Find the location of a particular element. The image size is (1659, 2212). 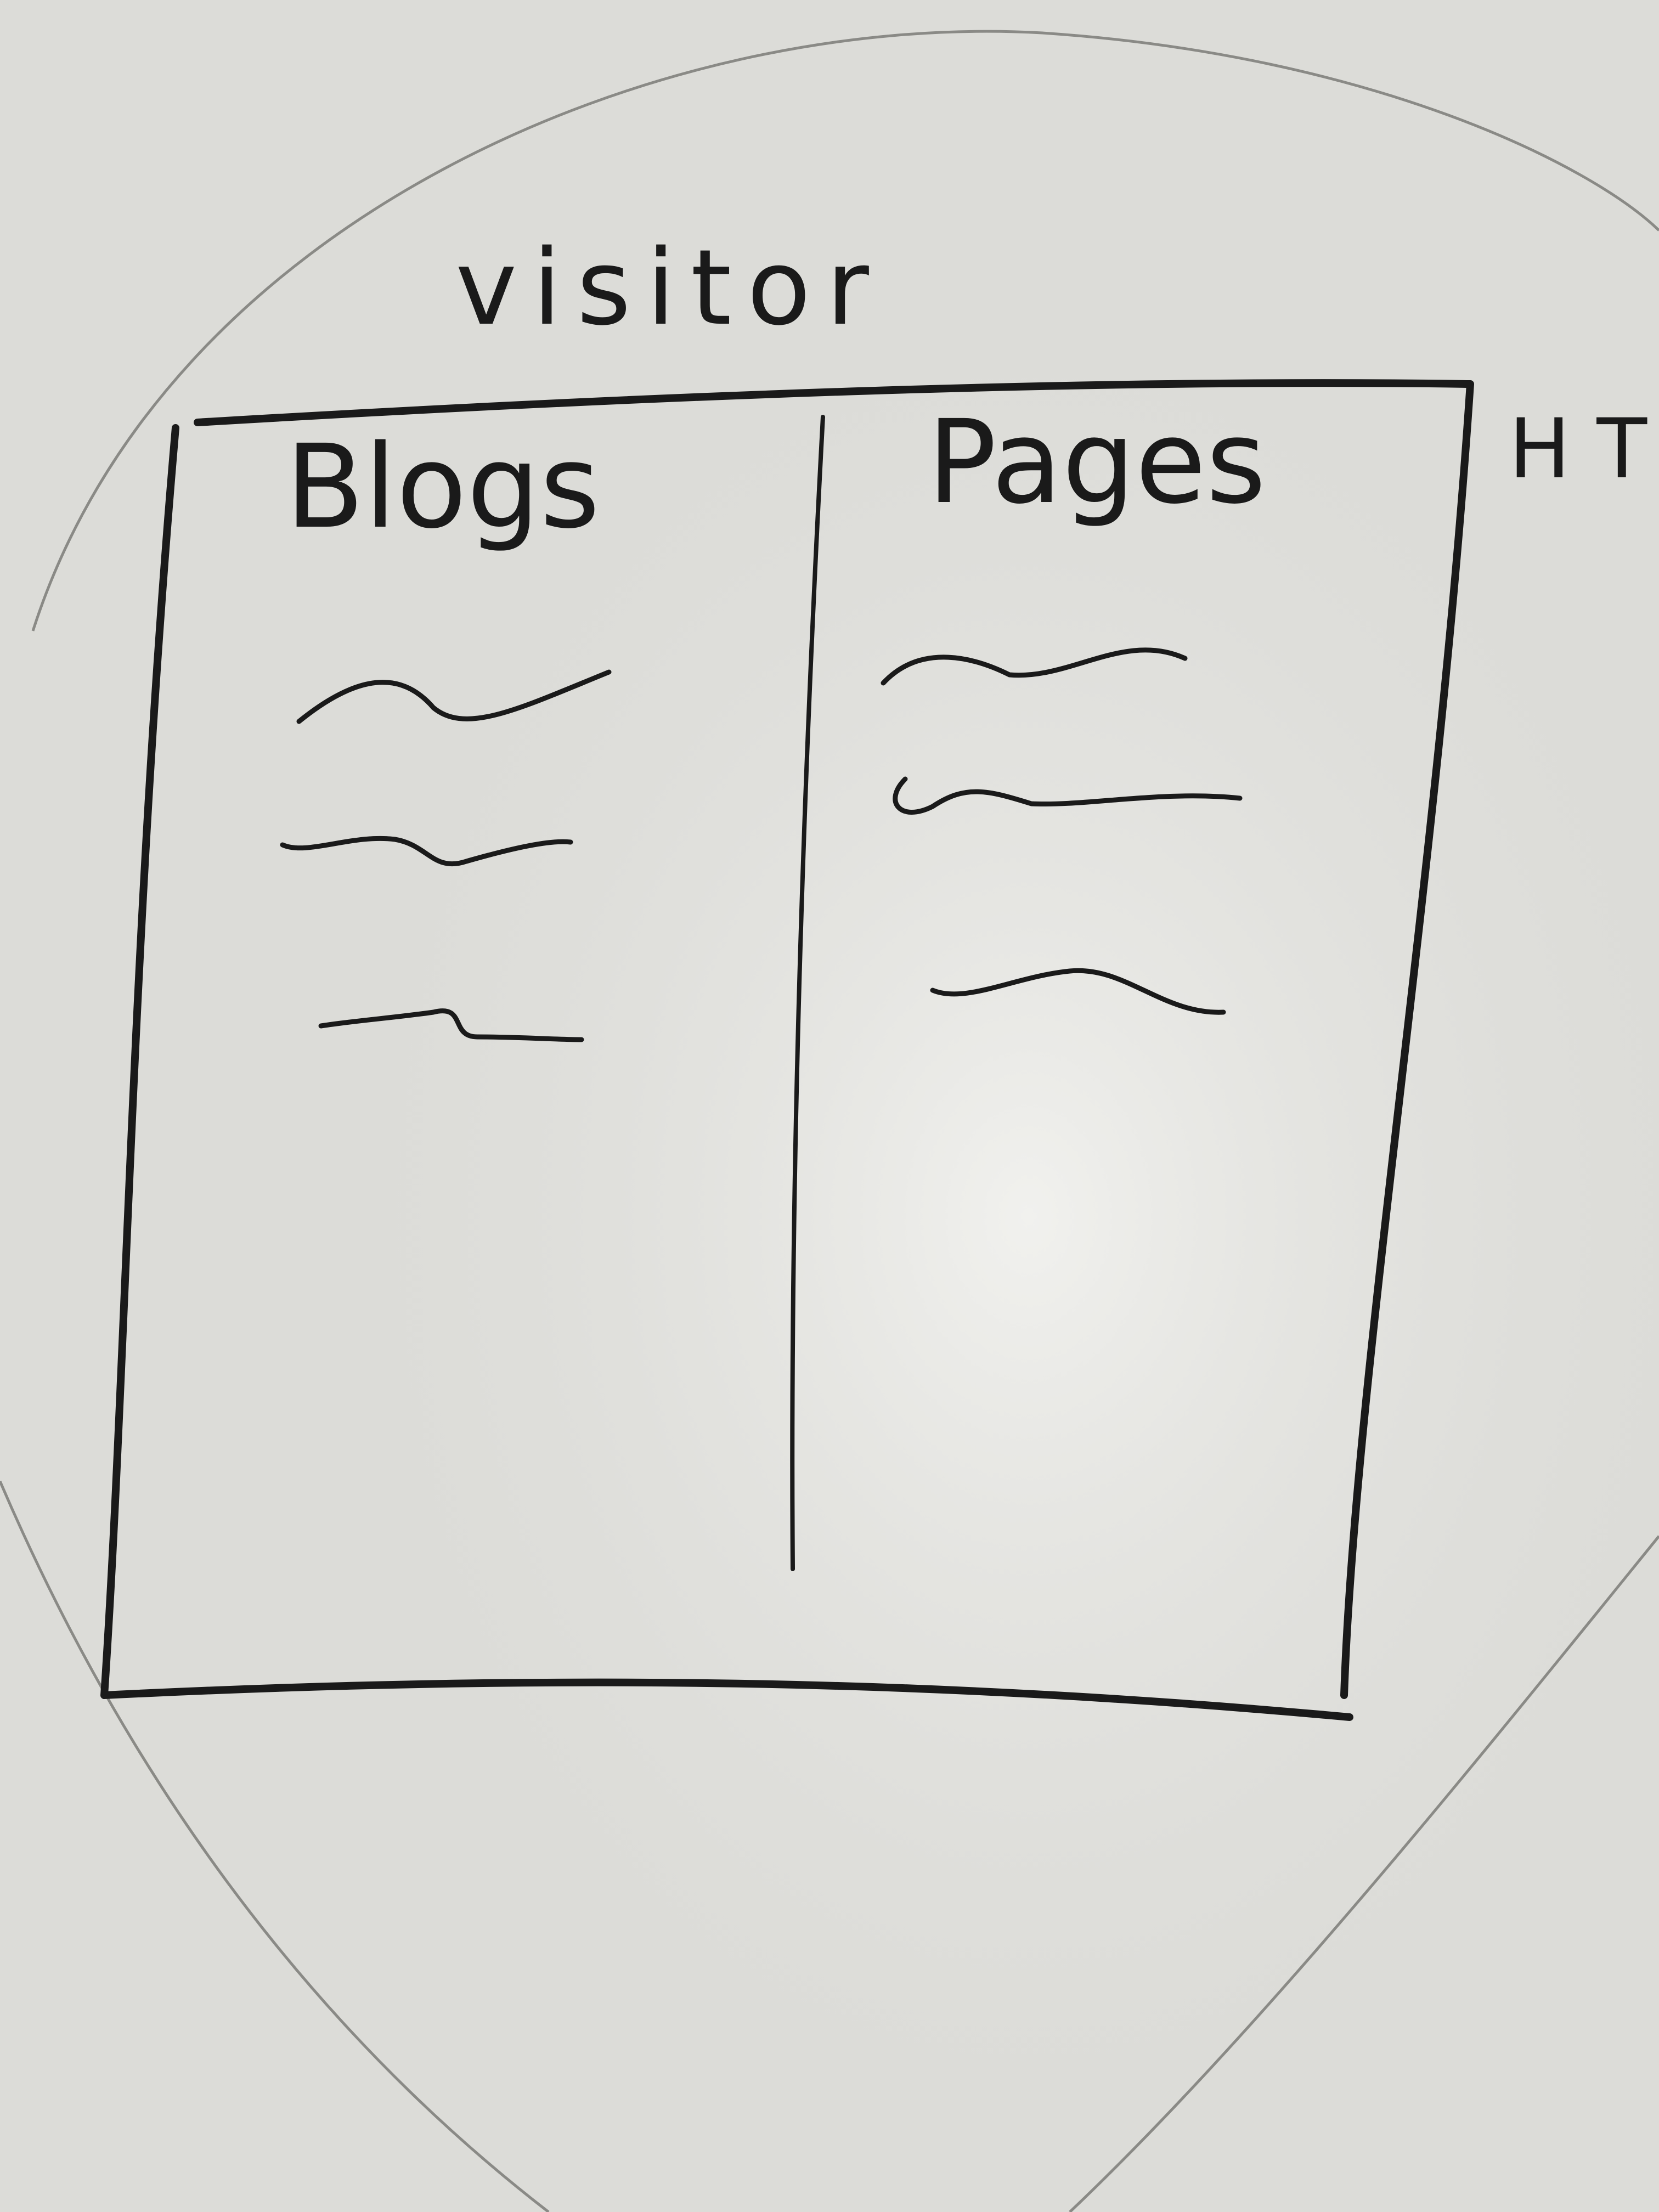

ghost-arc-lower is located at coordinates (275, 1847).